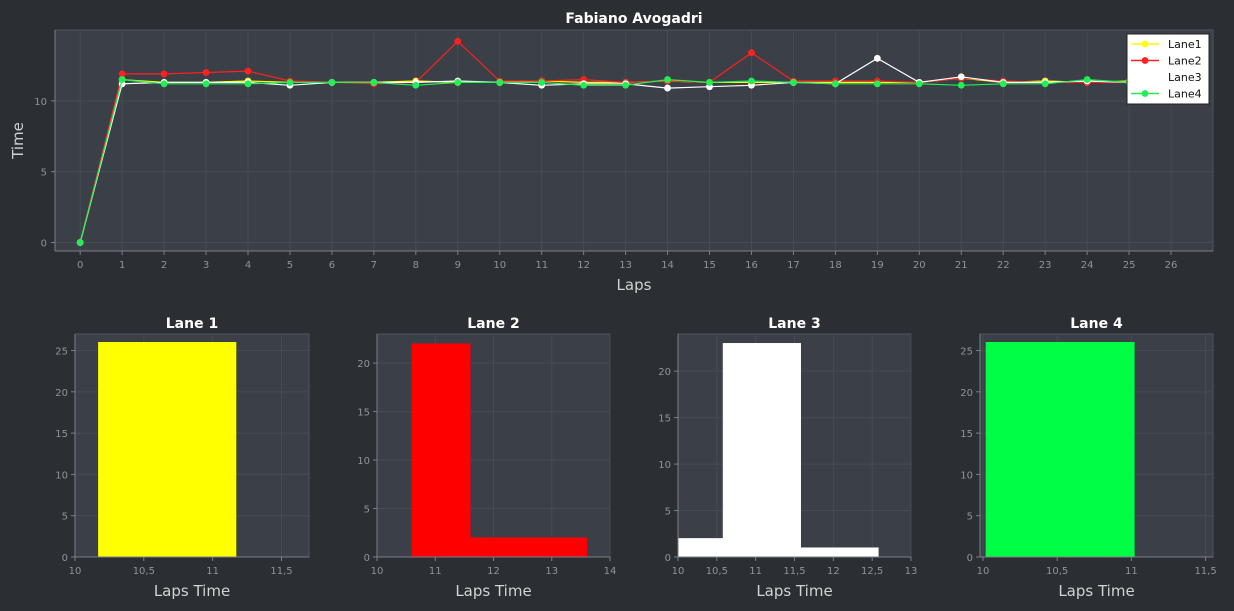 The image size is (1234, 611). What do you see at coordinates (248, 265) in the screenshot?
I see `x-tick-label: 4` at bounding box center [248, 265].